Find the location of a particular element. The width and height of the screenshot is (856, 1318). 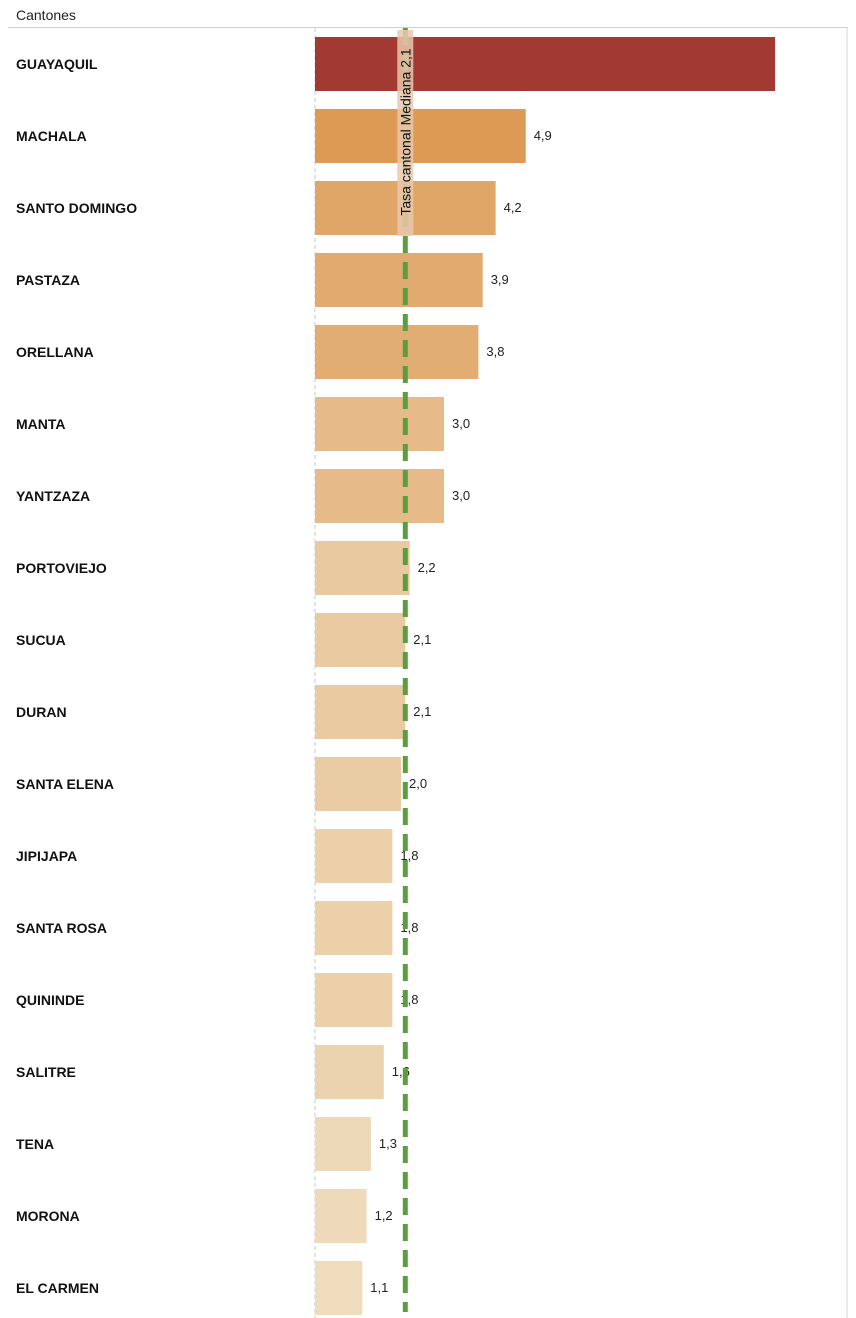

median-label-background is located at coordinates (405, 133).